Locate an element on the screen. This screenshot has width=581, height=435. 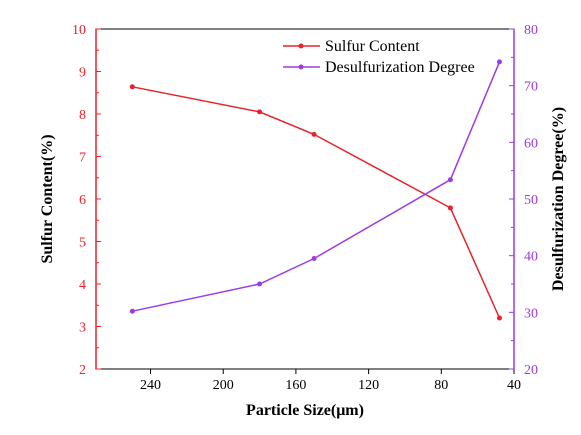
y-left-tick-label: 8 is located at coordinates (82, 115).